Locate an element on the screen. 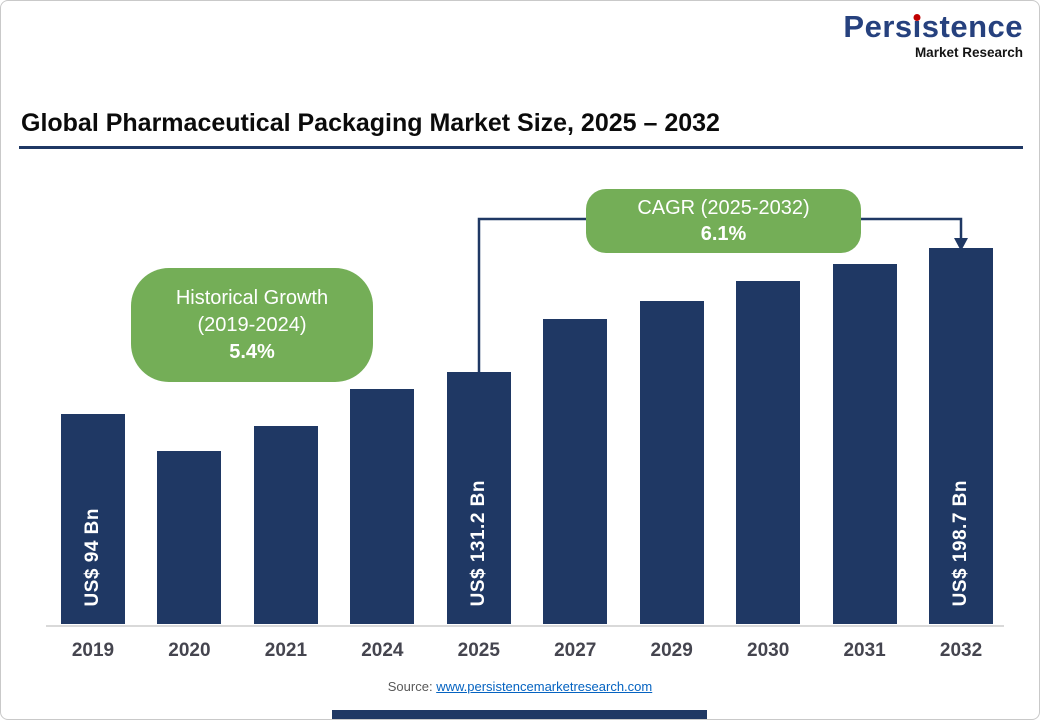 The image size is (1040, 720). x-axis-label-2027: 2027 is located at coordinates (575, 650).